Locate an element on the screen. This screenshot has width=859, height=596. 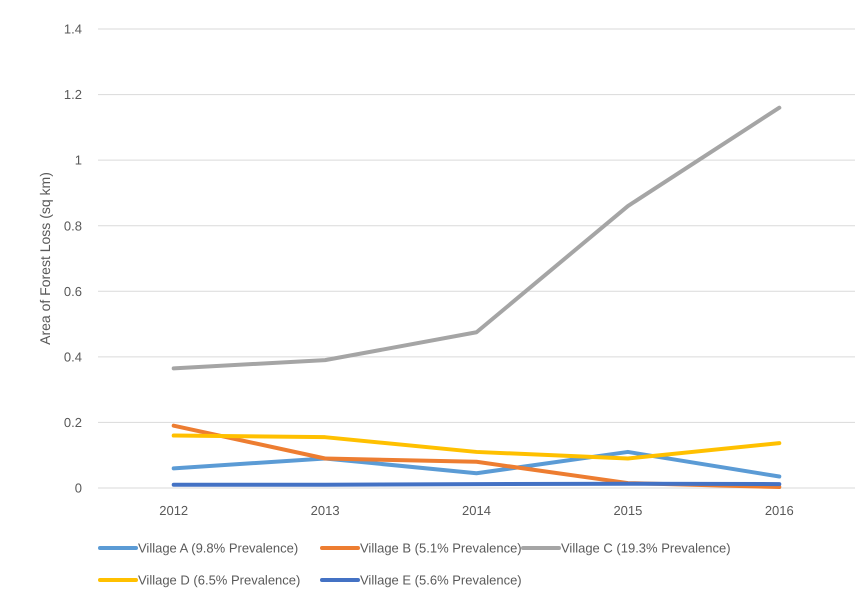
y-tick-label: 0.6 is located at coordinates (73, 291).